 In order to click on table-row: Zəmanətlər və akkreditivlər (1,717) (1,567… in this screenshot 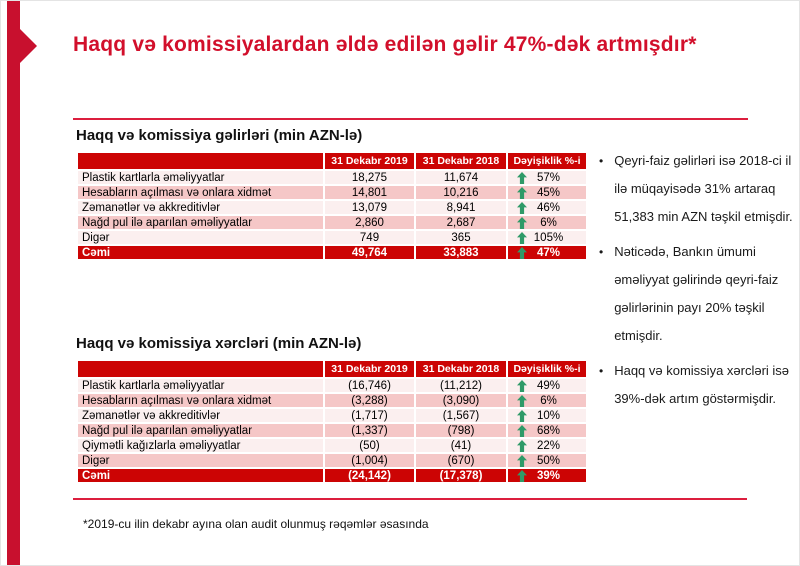, I will do `click(332, 415)`.